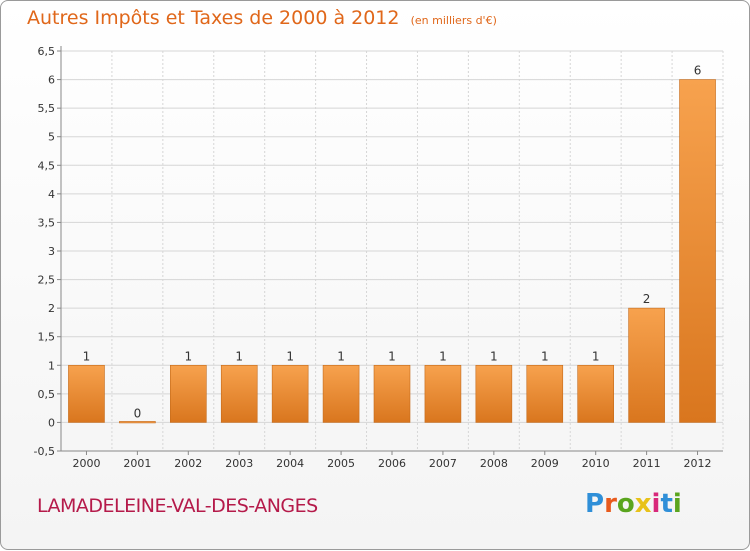  Describe the element at coordinates (47, 337) in the screenshot. I see `y-tick-label: 1,5` at that location.